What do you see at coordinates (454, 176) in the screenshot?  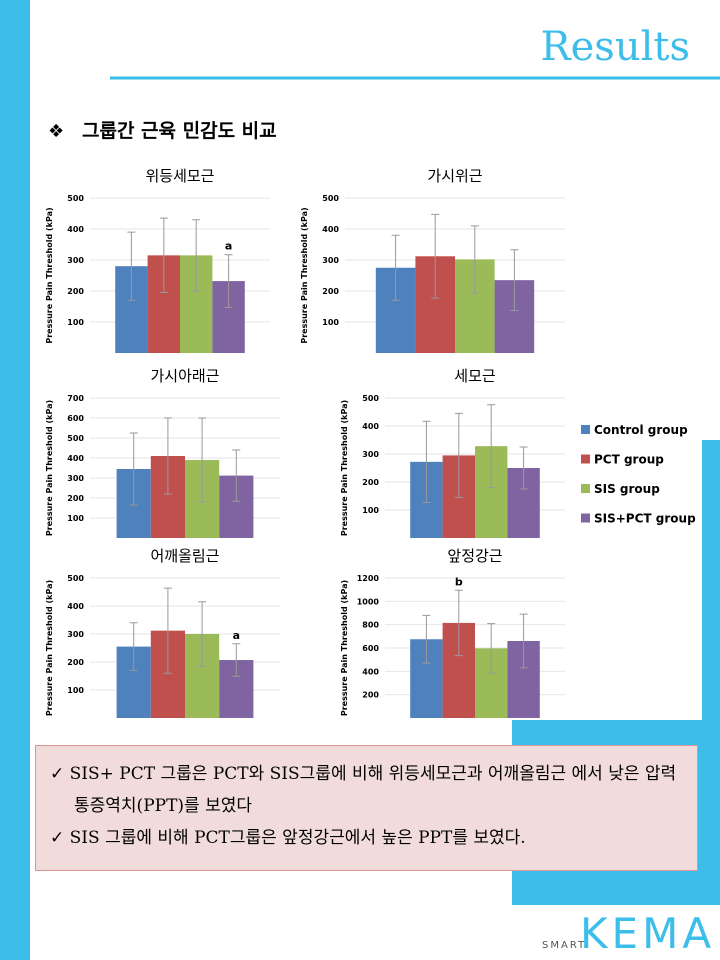 I see `chart-title: 가시위근` at bounding box center [454, 176].